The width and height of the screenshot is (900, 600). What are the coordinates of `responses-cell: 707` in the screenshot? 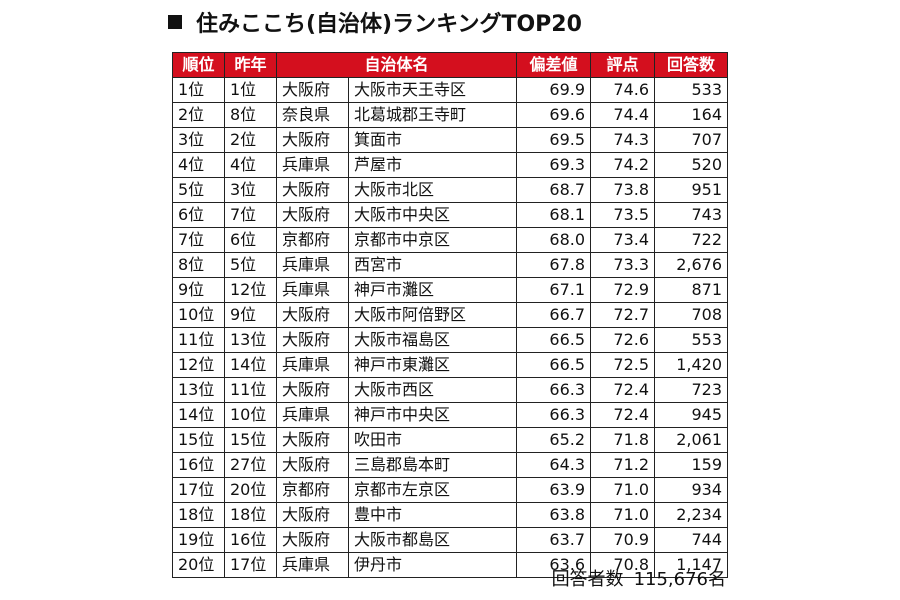 It's located at (691, 140).